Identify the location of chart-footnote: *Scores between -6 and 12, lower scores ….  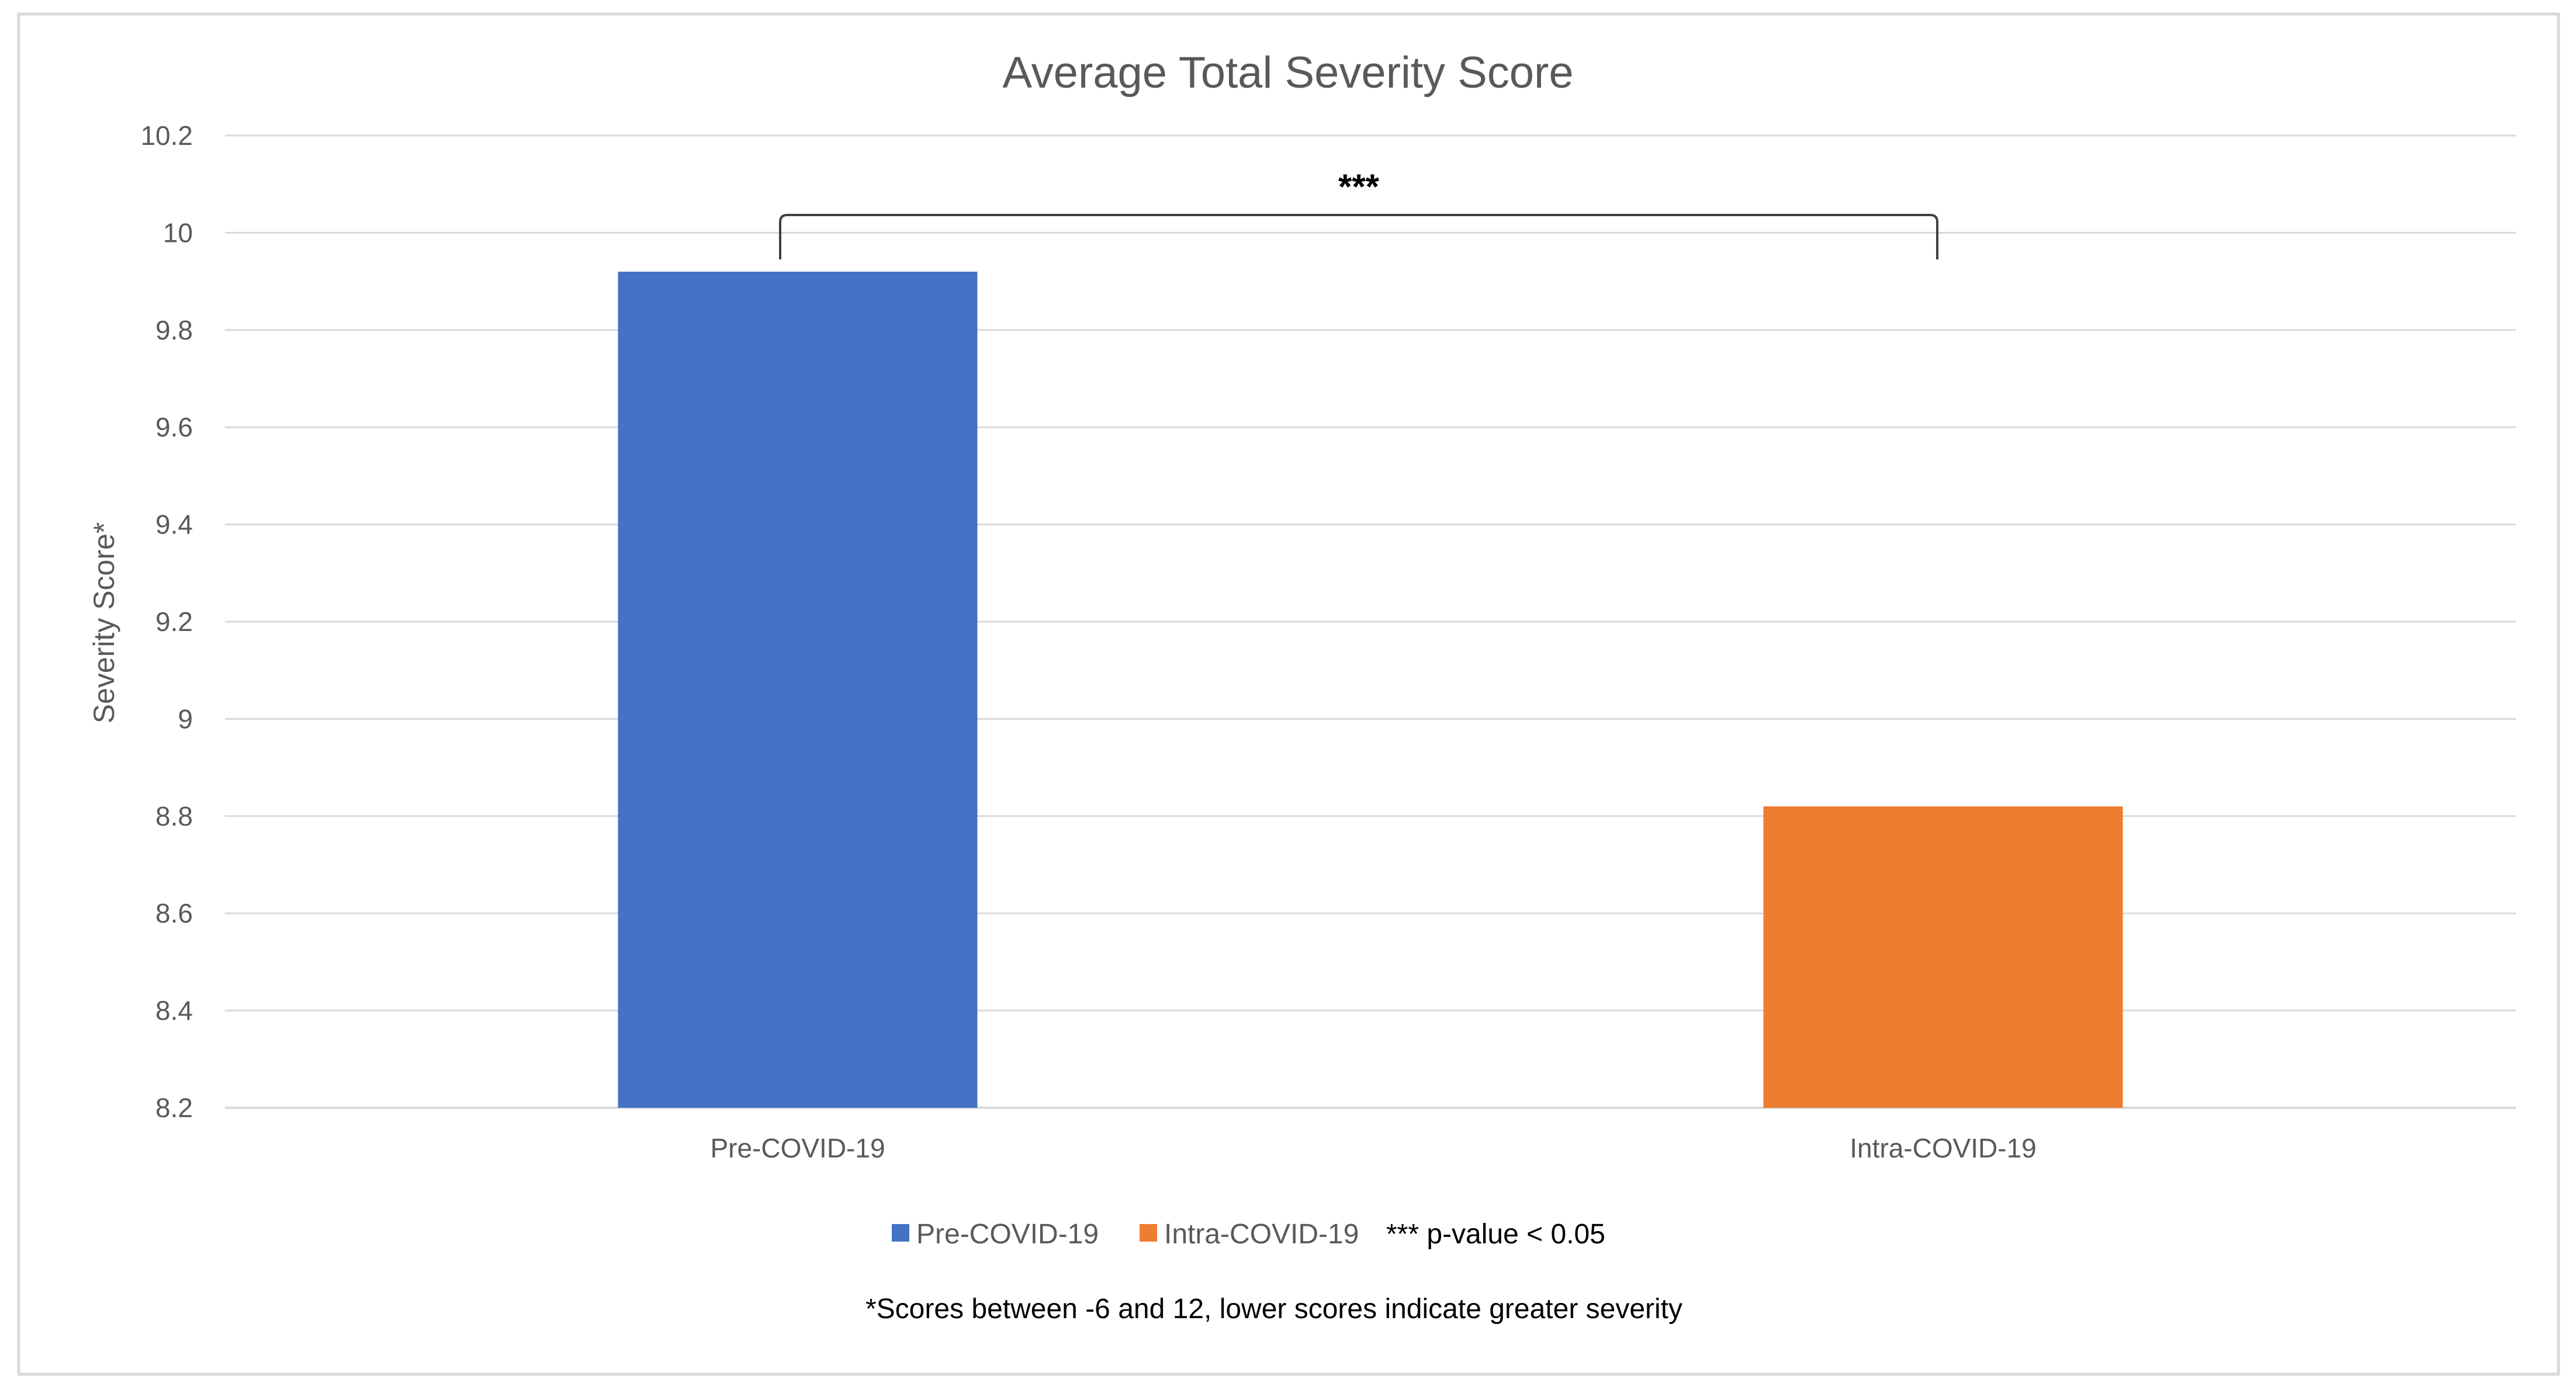
(1273, 1309).